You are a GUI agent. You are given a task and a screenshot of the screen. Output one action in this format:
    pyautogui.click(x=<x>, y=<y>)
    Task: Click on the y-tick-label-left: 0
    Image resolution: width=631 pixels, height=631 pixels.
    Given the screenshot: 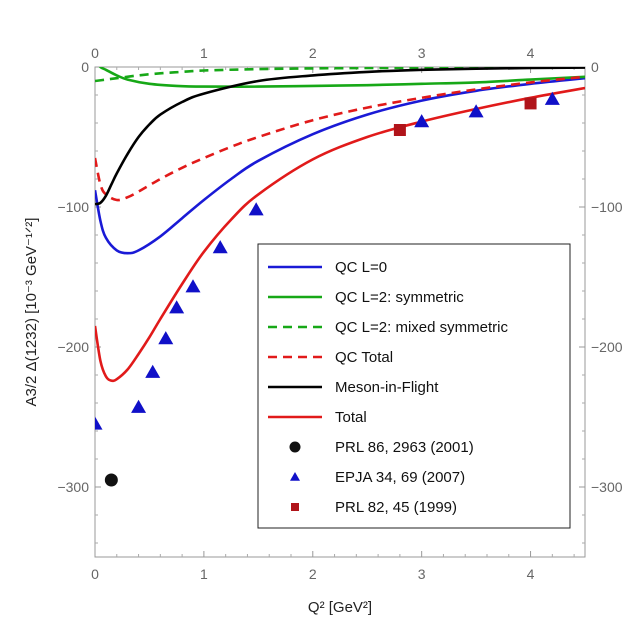 What is the action you would take?
    pyautogui.click(x=85, y=67)
    